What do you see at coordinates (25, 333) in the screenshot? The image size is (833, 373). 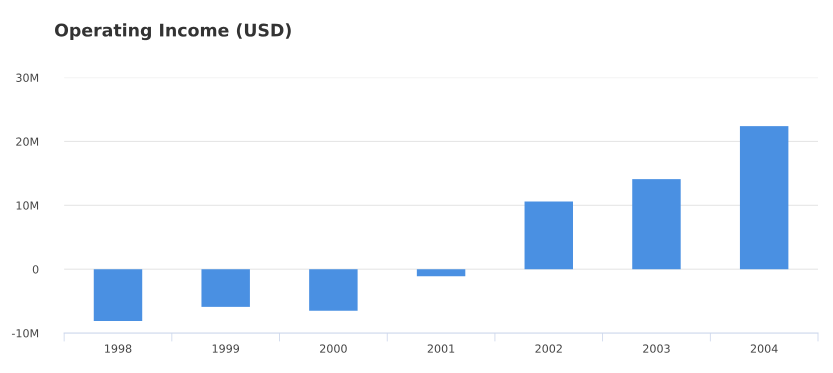 I see `y-tick-label: -10M` at bounding box center [25, 333].